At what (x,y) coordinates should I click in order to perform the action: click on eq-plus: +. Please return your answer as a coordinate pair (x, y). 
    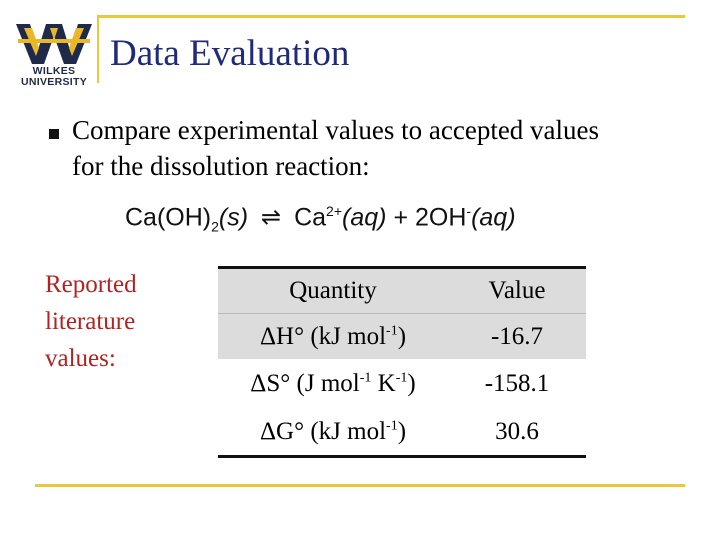
    Looking at the image, I should click on (401, 217).